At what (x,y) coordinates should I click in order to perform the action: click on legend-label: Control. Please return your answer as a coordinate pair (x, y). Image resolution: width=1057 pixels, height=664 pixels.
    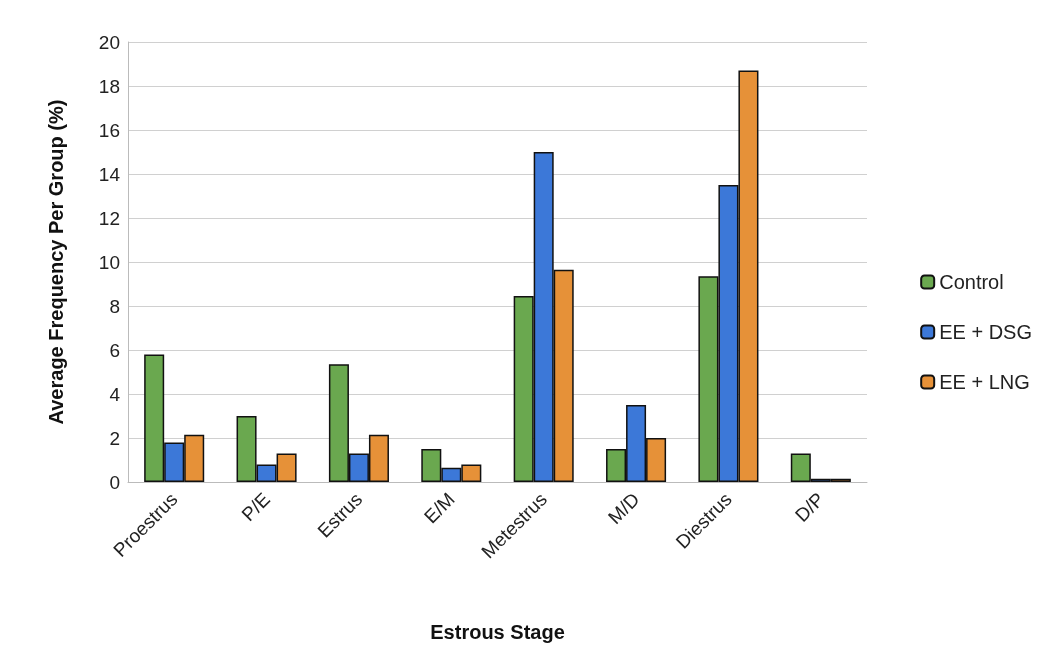
    Looking at the image, I should click on (971, 282).